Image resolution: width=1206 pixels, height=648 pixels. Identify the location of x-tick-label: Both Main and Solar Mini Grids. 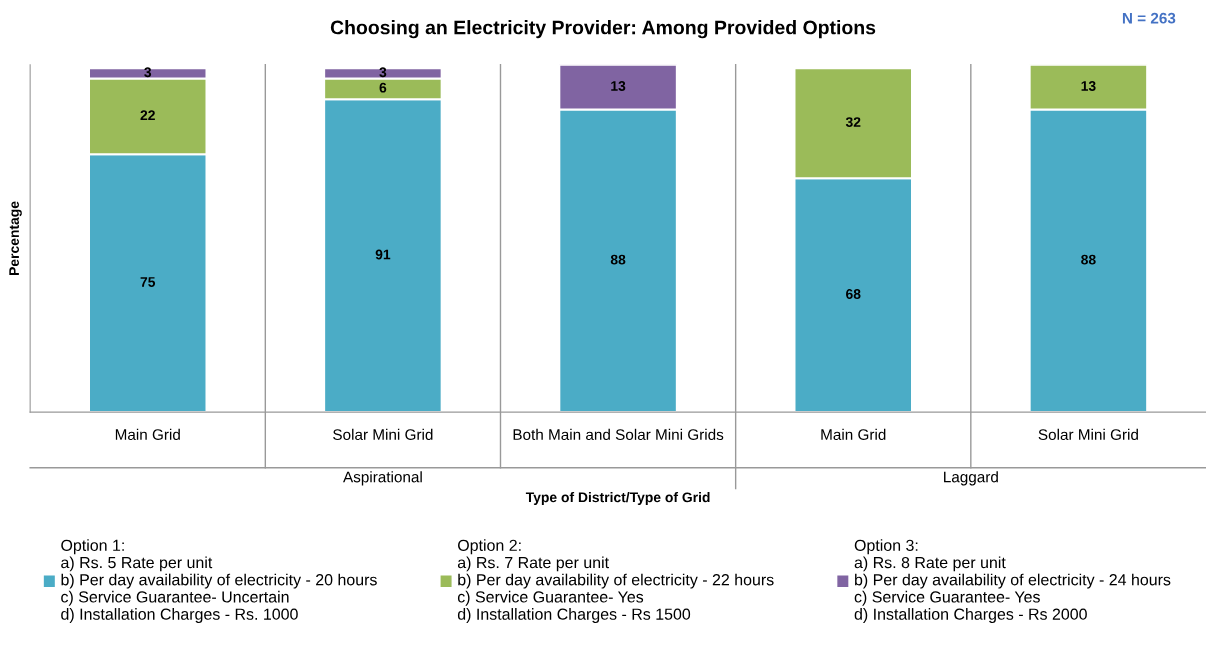
(618, 434).